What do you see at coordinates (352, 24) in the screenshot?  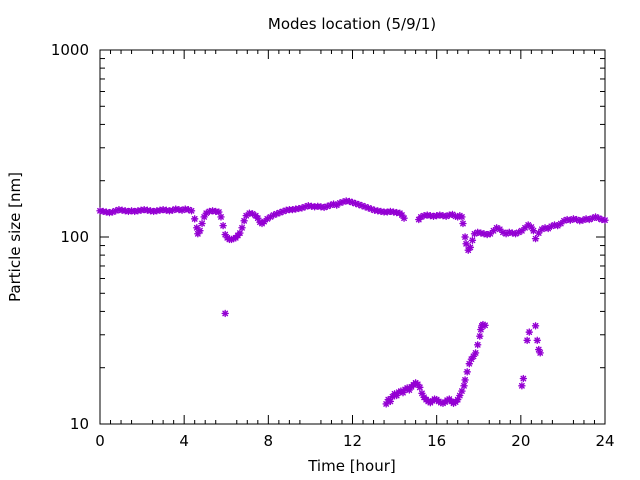 I see `chart-title: Modes location (5/9/1)` at bounding box center [352, 24].